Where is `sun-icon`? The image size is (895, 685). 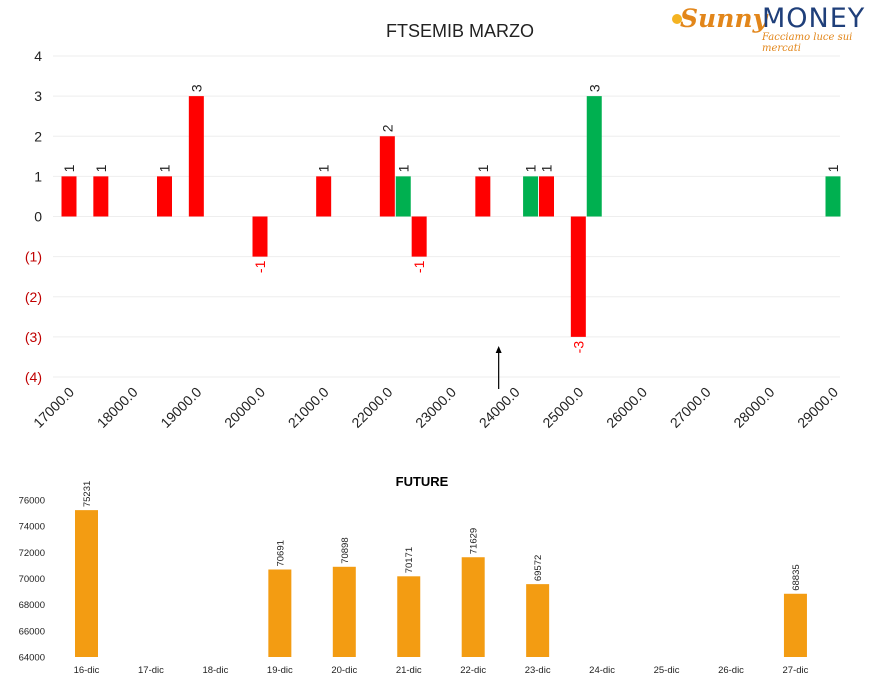
sun-icon is located at coordinates (677, 19).